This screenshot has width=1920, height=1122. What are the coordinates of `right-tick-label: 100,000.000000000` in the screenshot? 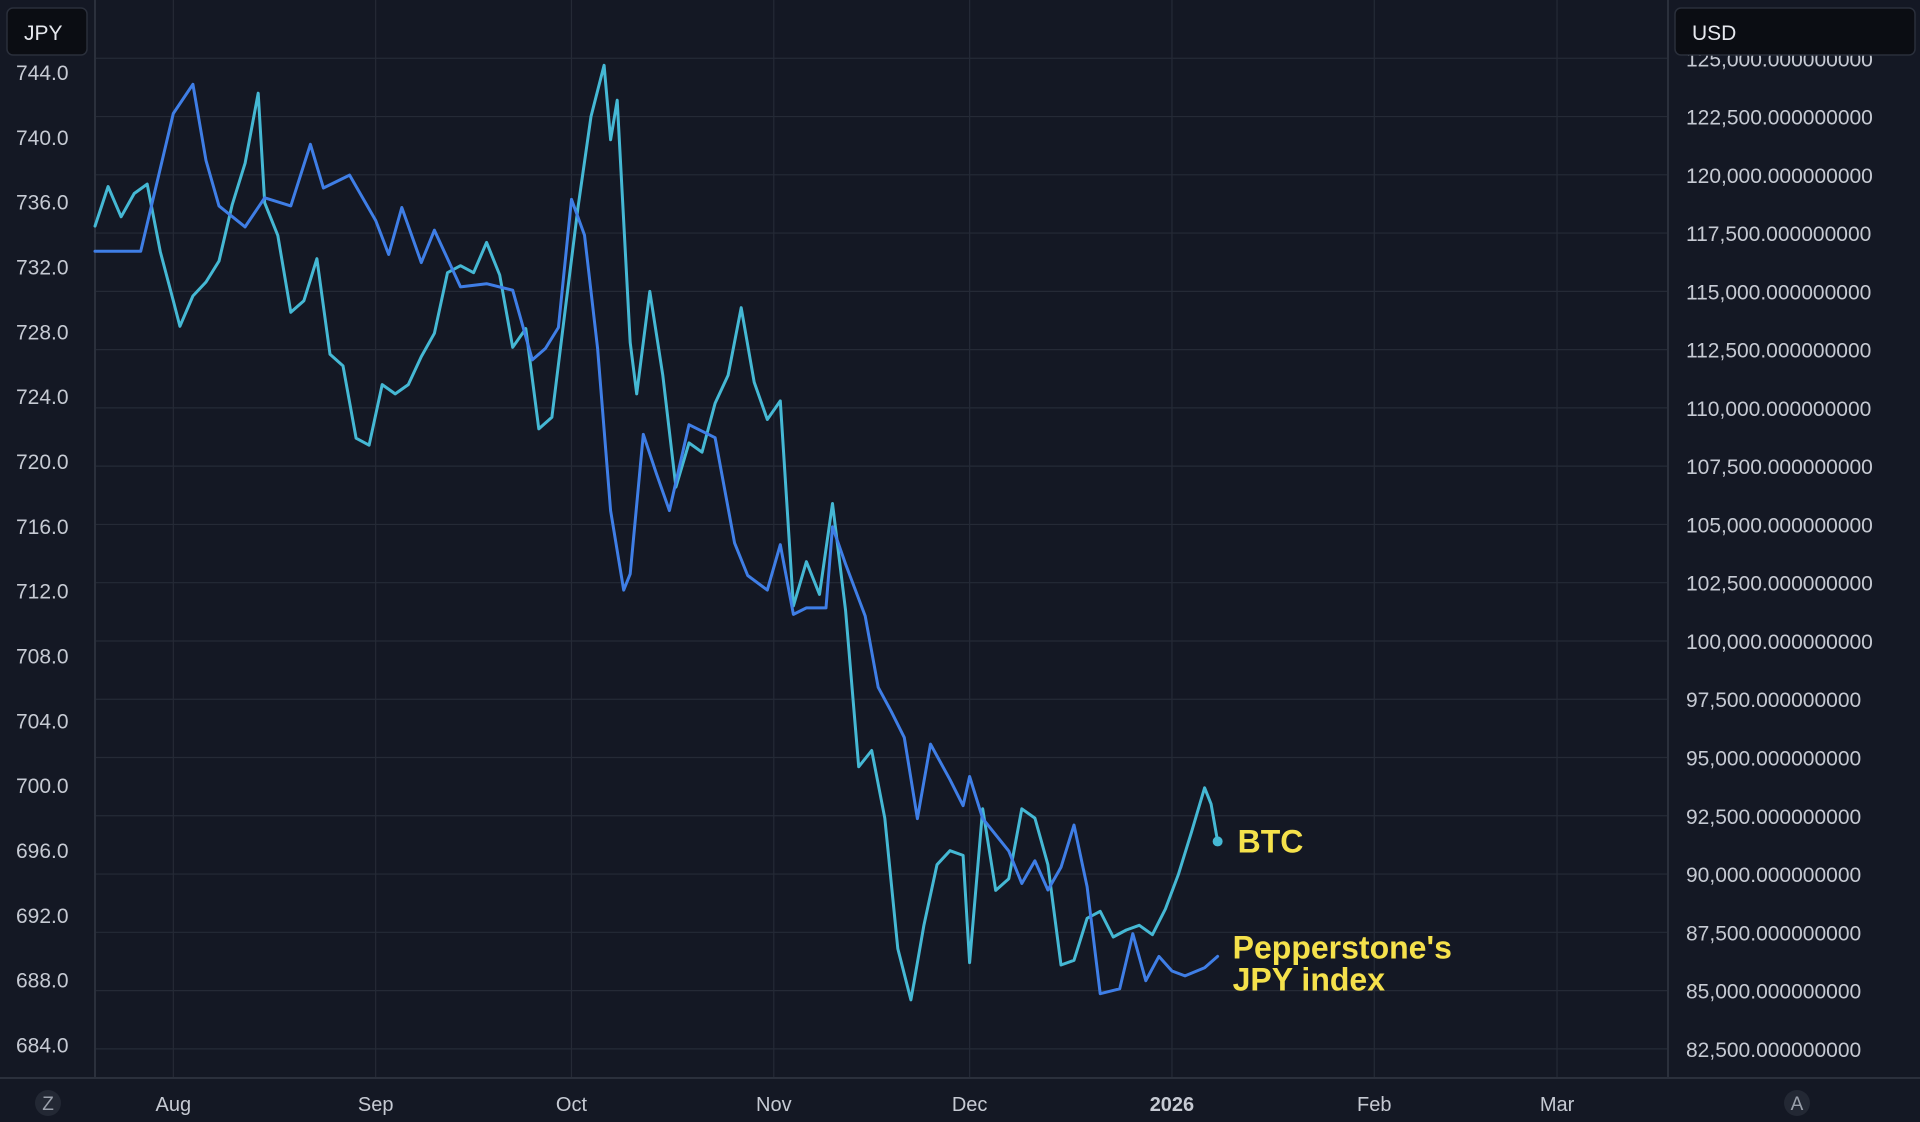 It's located at (1779, 642).